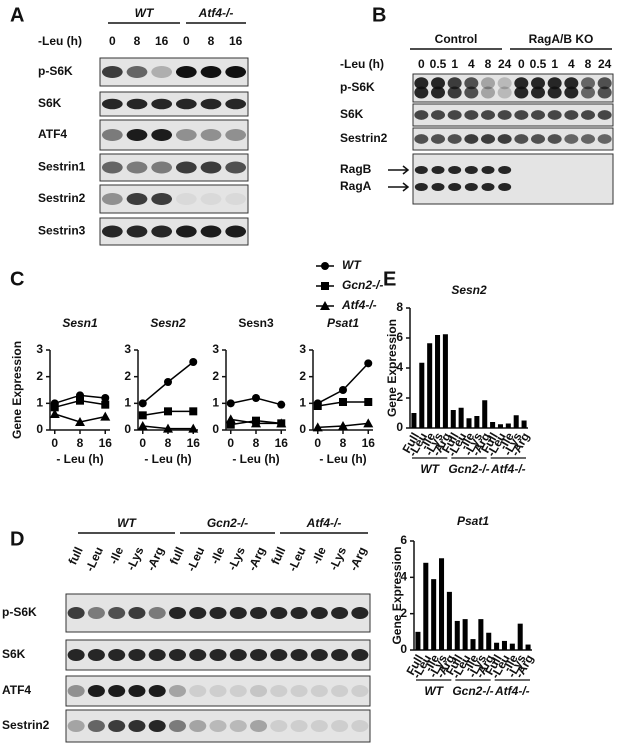  Describe the element at coordinates (362, 64) in the screenshot. I see `time-label: -Leu (h)` at that location.